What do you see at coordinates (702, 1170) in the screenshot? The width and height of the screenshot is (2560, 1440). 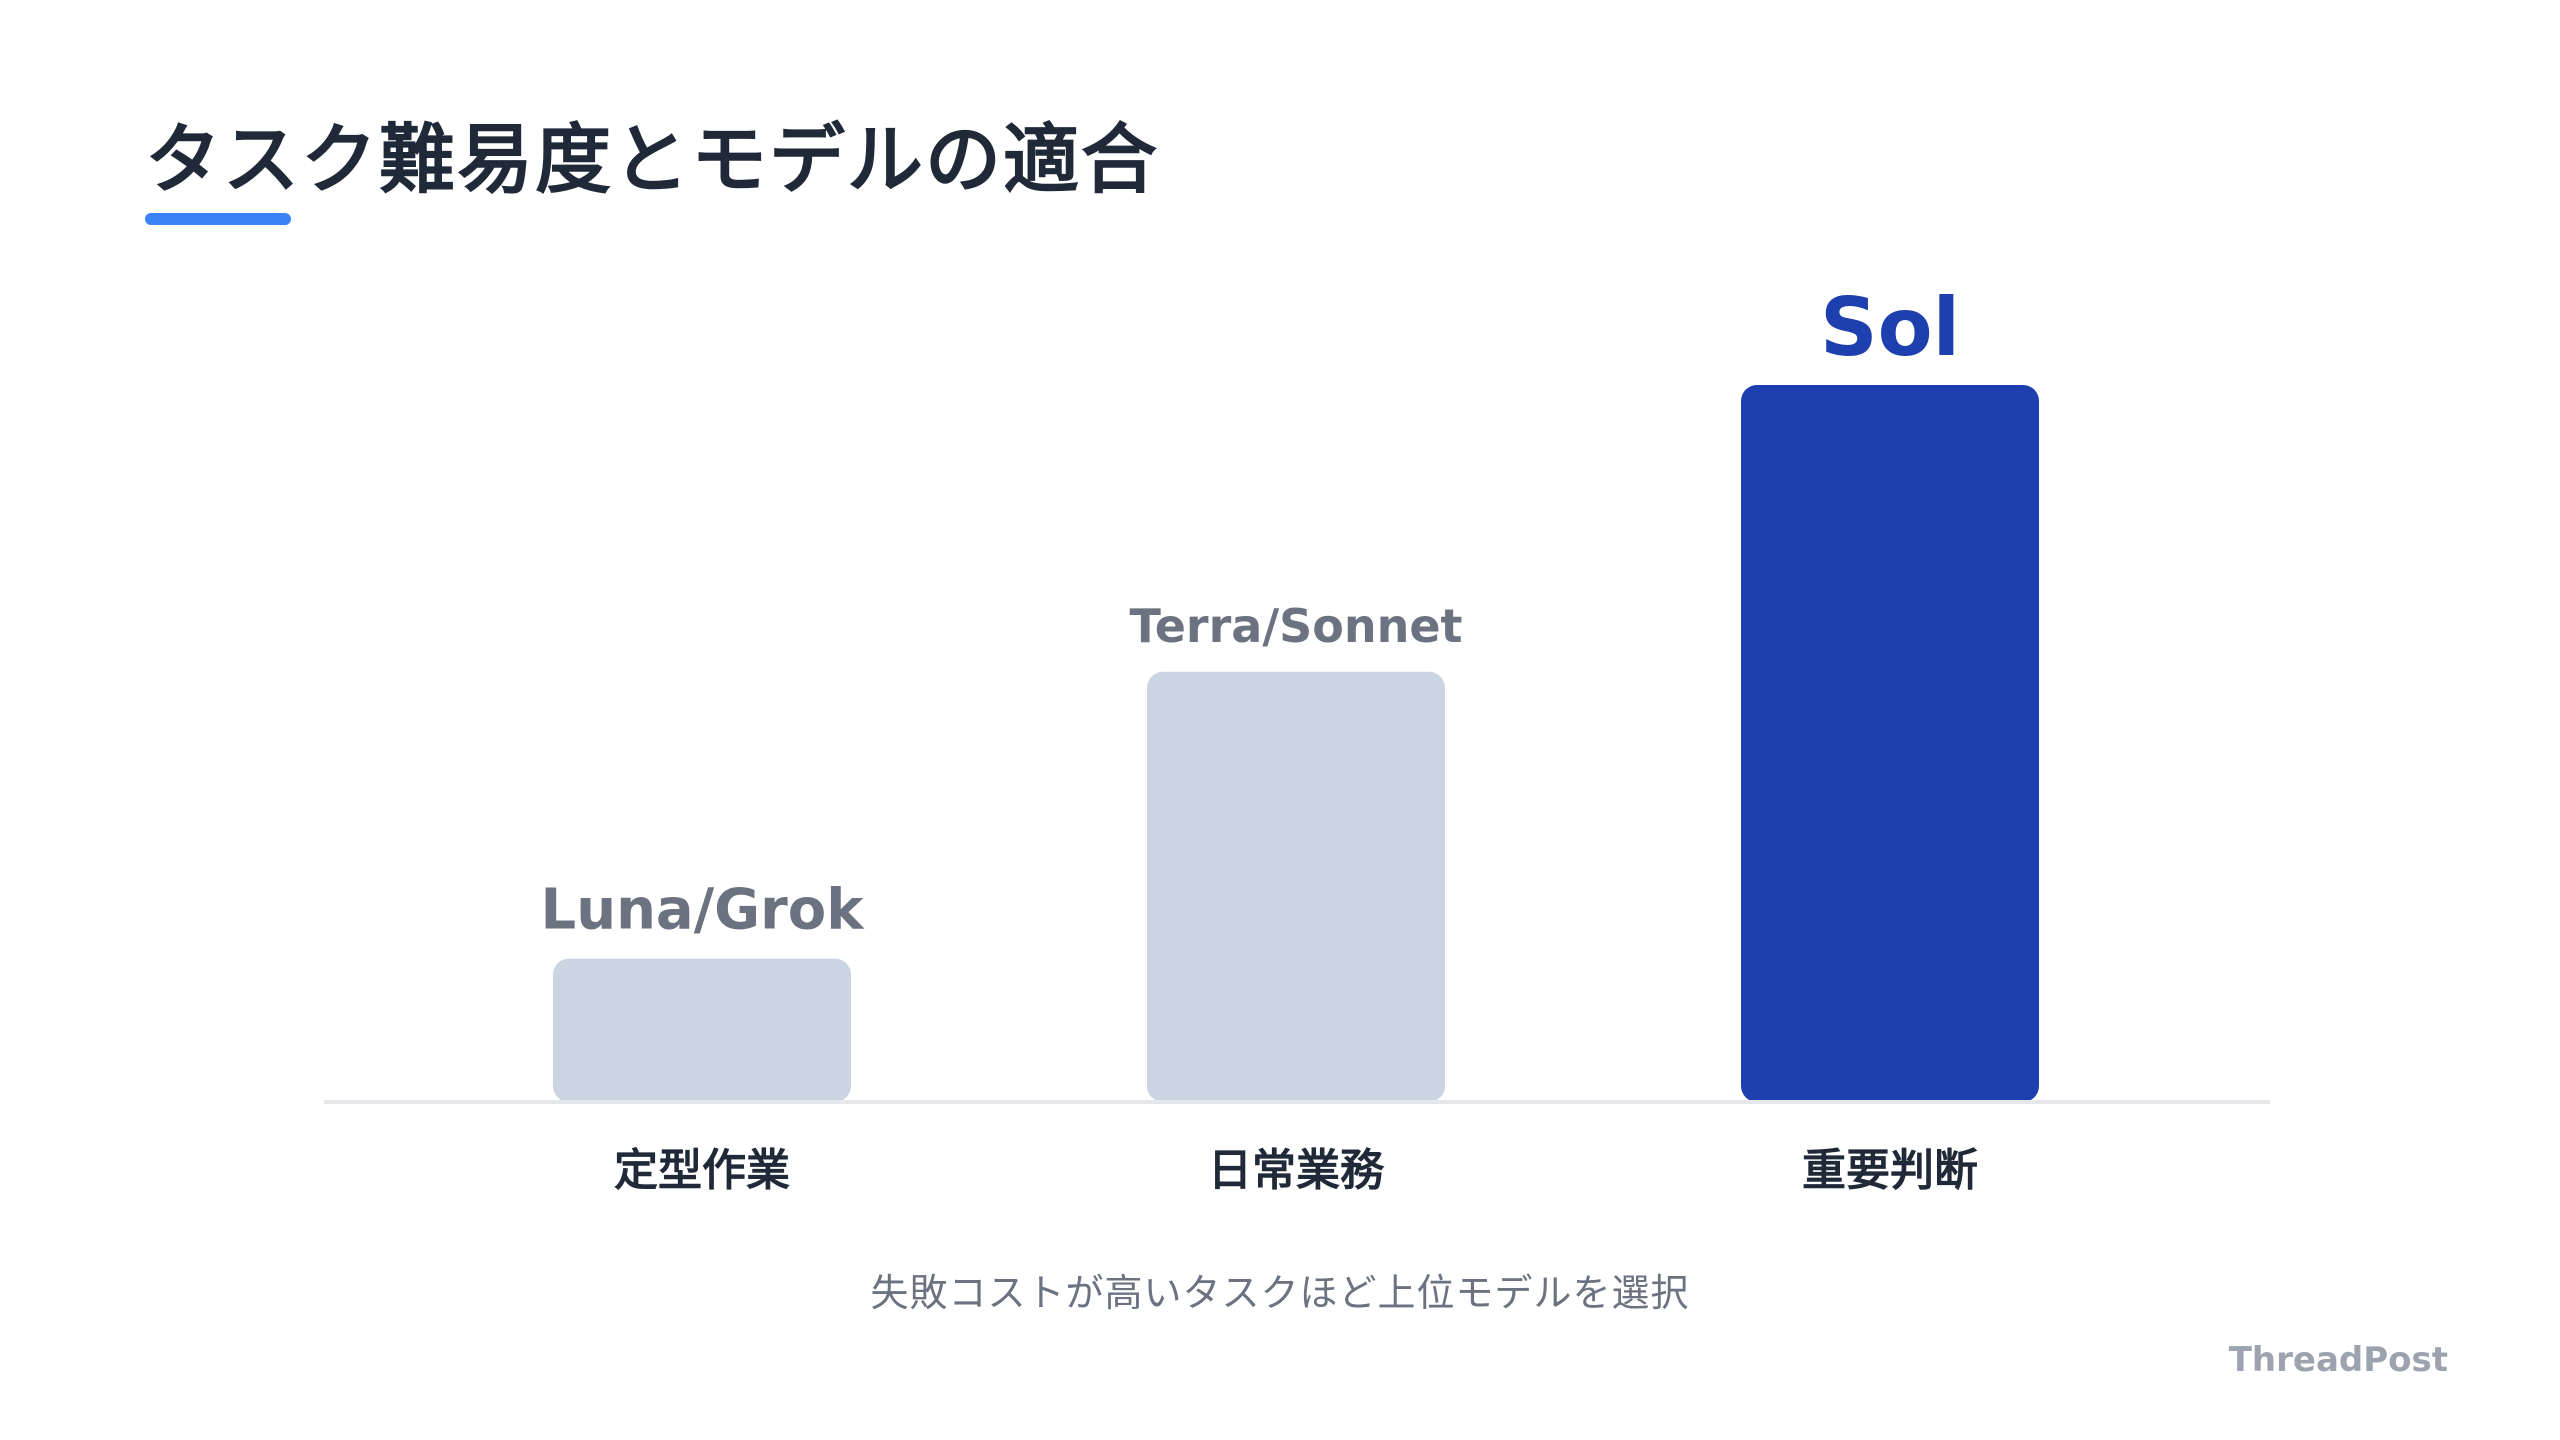 I see `category-label-1: 定型作業` at bounding box center [702, 1170].